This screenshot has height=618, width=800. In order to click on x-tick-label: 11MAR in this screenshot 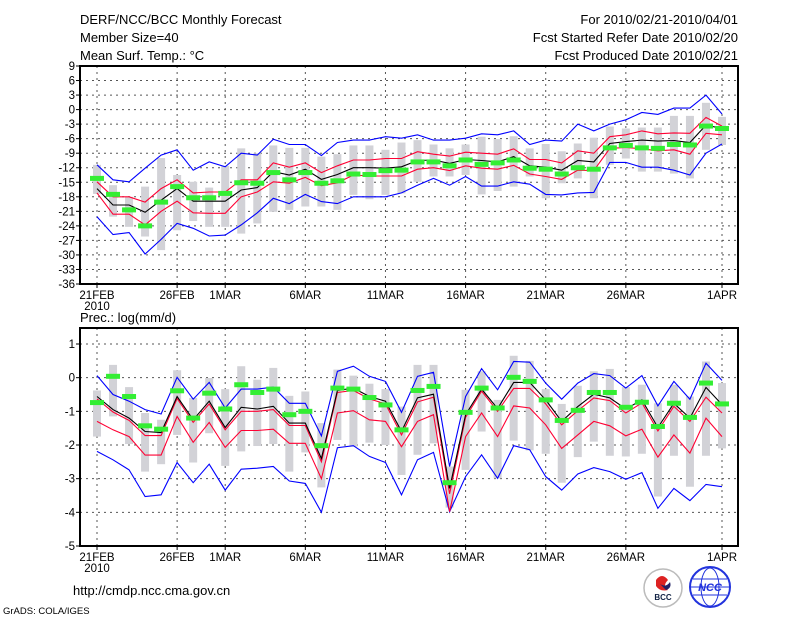, I will do `click(386, 558)`.